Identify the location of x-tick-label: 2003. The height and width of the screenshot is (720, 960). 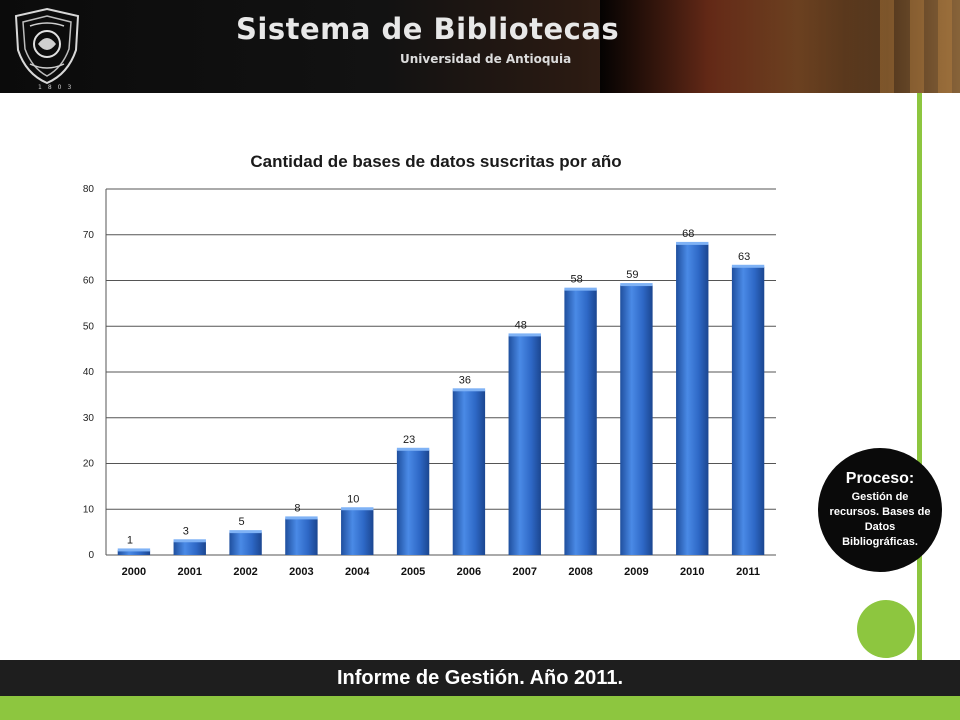
(301, 572).